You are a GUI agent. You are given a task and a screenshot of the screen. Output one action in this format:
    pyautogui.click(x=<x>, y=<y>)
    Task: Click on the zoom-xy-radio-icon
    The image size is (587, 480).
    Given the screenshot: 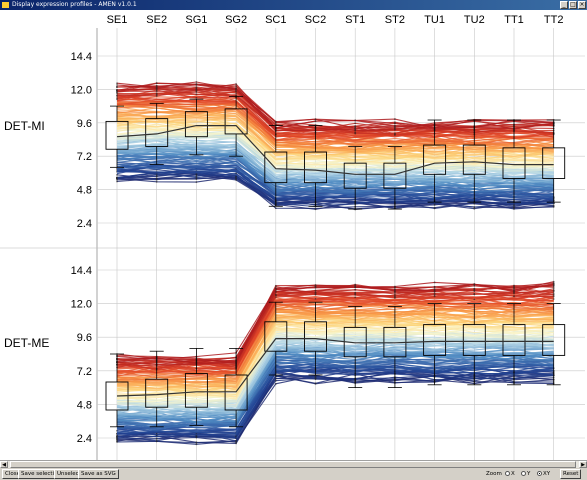 What is the action you would take?
    pyautogui.click(x=539, y=473)
    